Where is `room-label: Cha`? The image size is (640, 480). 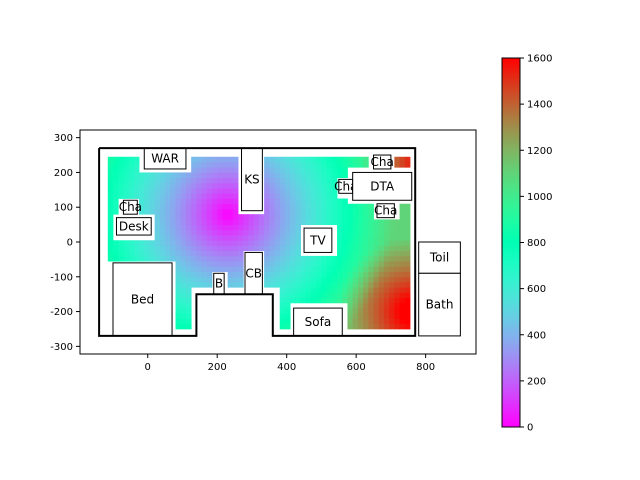 room-label: Cha is located at coordinates (385, 211).